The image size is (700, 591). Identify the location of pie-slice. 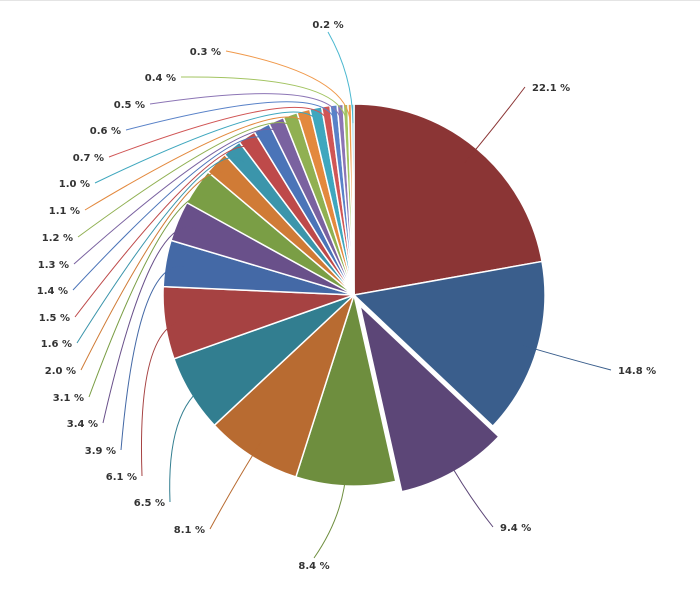
(346, 390).